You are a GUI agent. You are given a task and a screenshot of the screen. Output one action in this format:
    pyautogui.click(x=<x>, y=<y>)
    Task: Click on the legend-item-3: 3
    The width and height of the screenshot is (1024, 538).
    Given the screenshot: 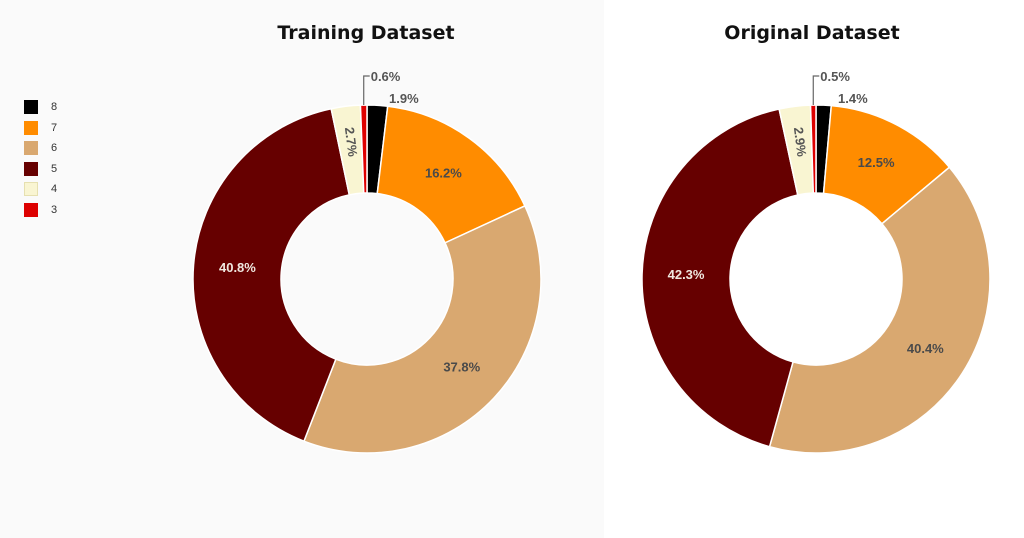 What is the action you would take?
    pyautogui.click(x=40, y=210)
    